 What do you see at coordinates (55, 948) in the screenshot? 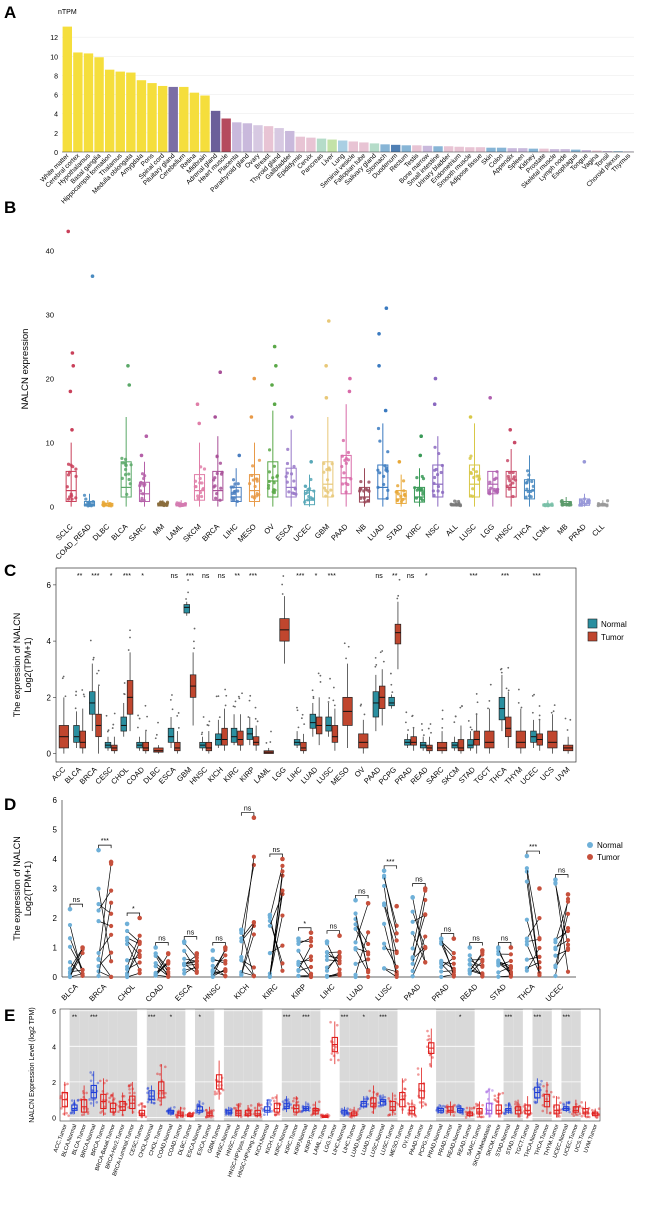
I see `y-tick-label: 1` at bounding box center [55, 948].